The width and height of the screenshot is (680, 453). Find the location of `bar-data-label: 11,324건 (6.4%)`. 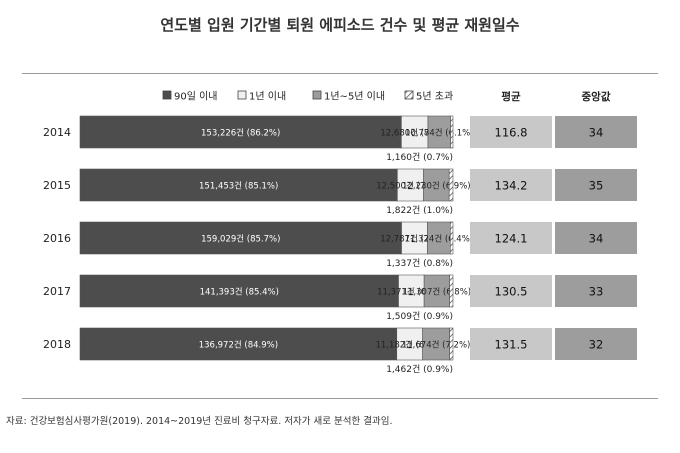

bar-data-label: 11,324건 (6.4%) is located at coordinates (439, 239).